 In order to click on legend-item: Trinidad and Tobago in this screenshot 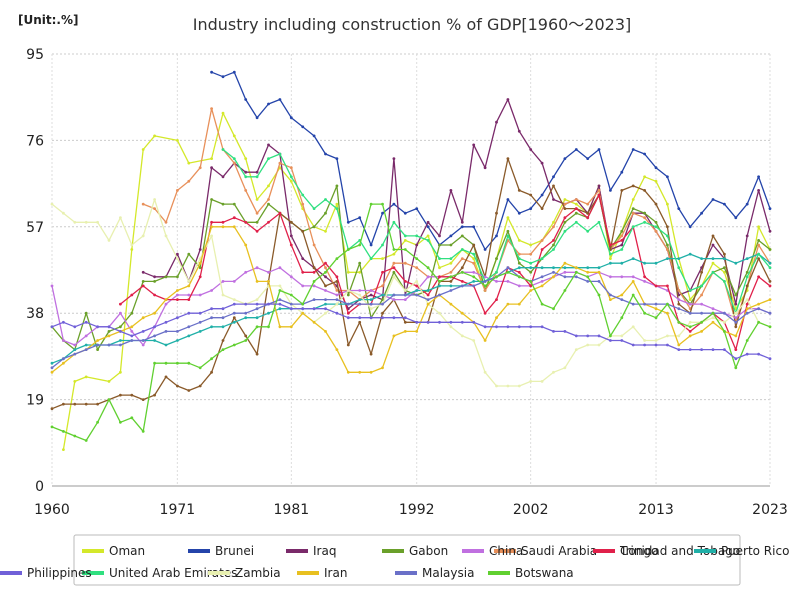, I will do `click(666, 551)`.